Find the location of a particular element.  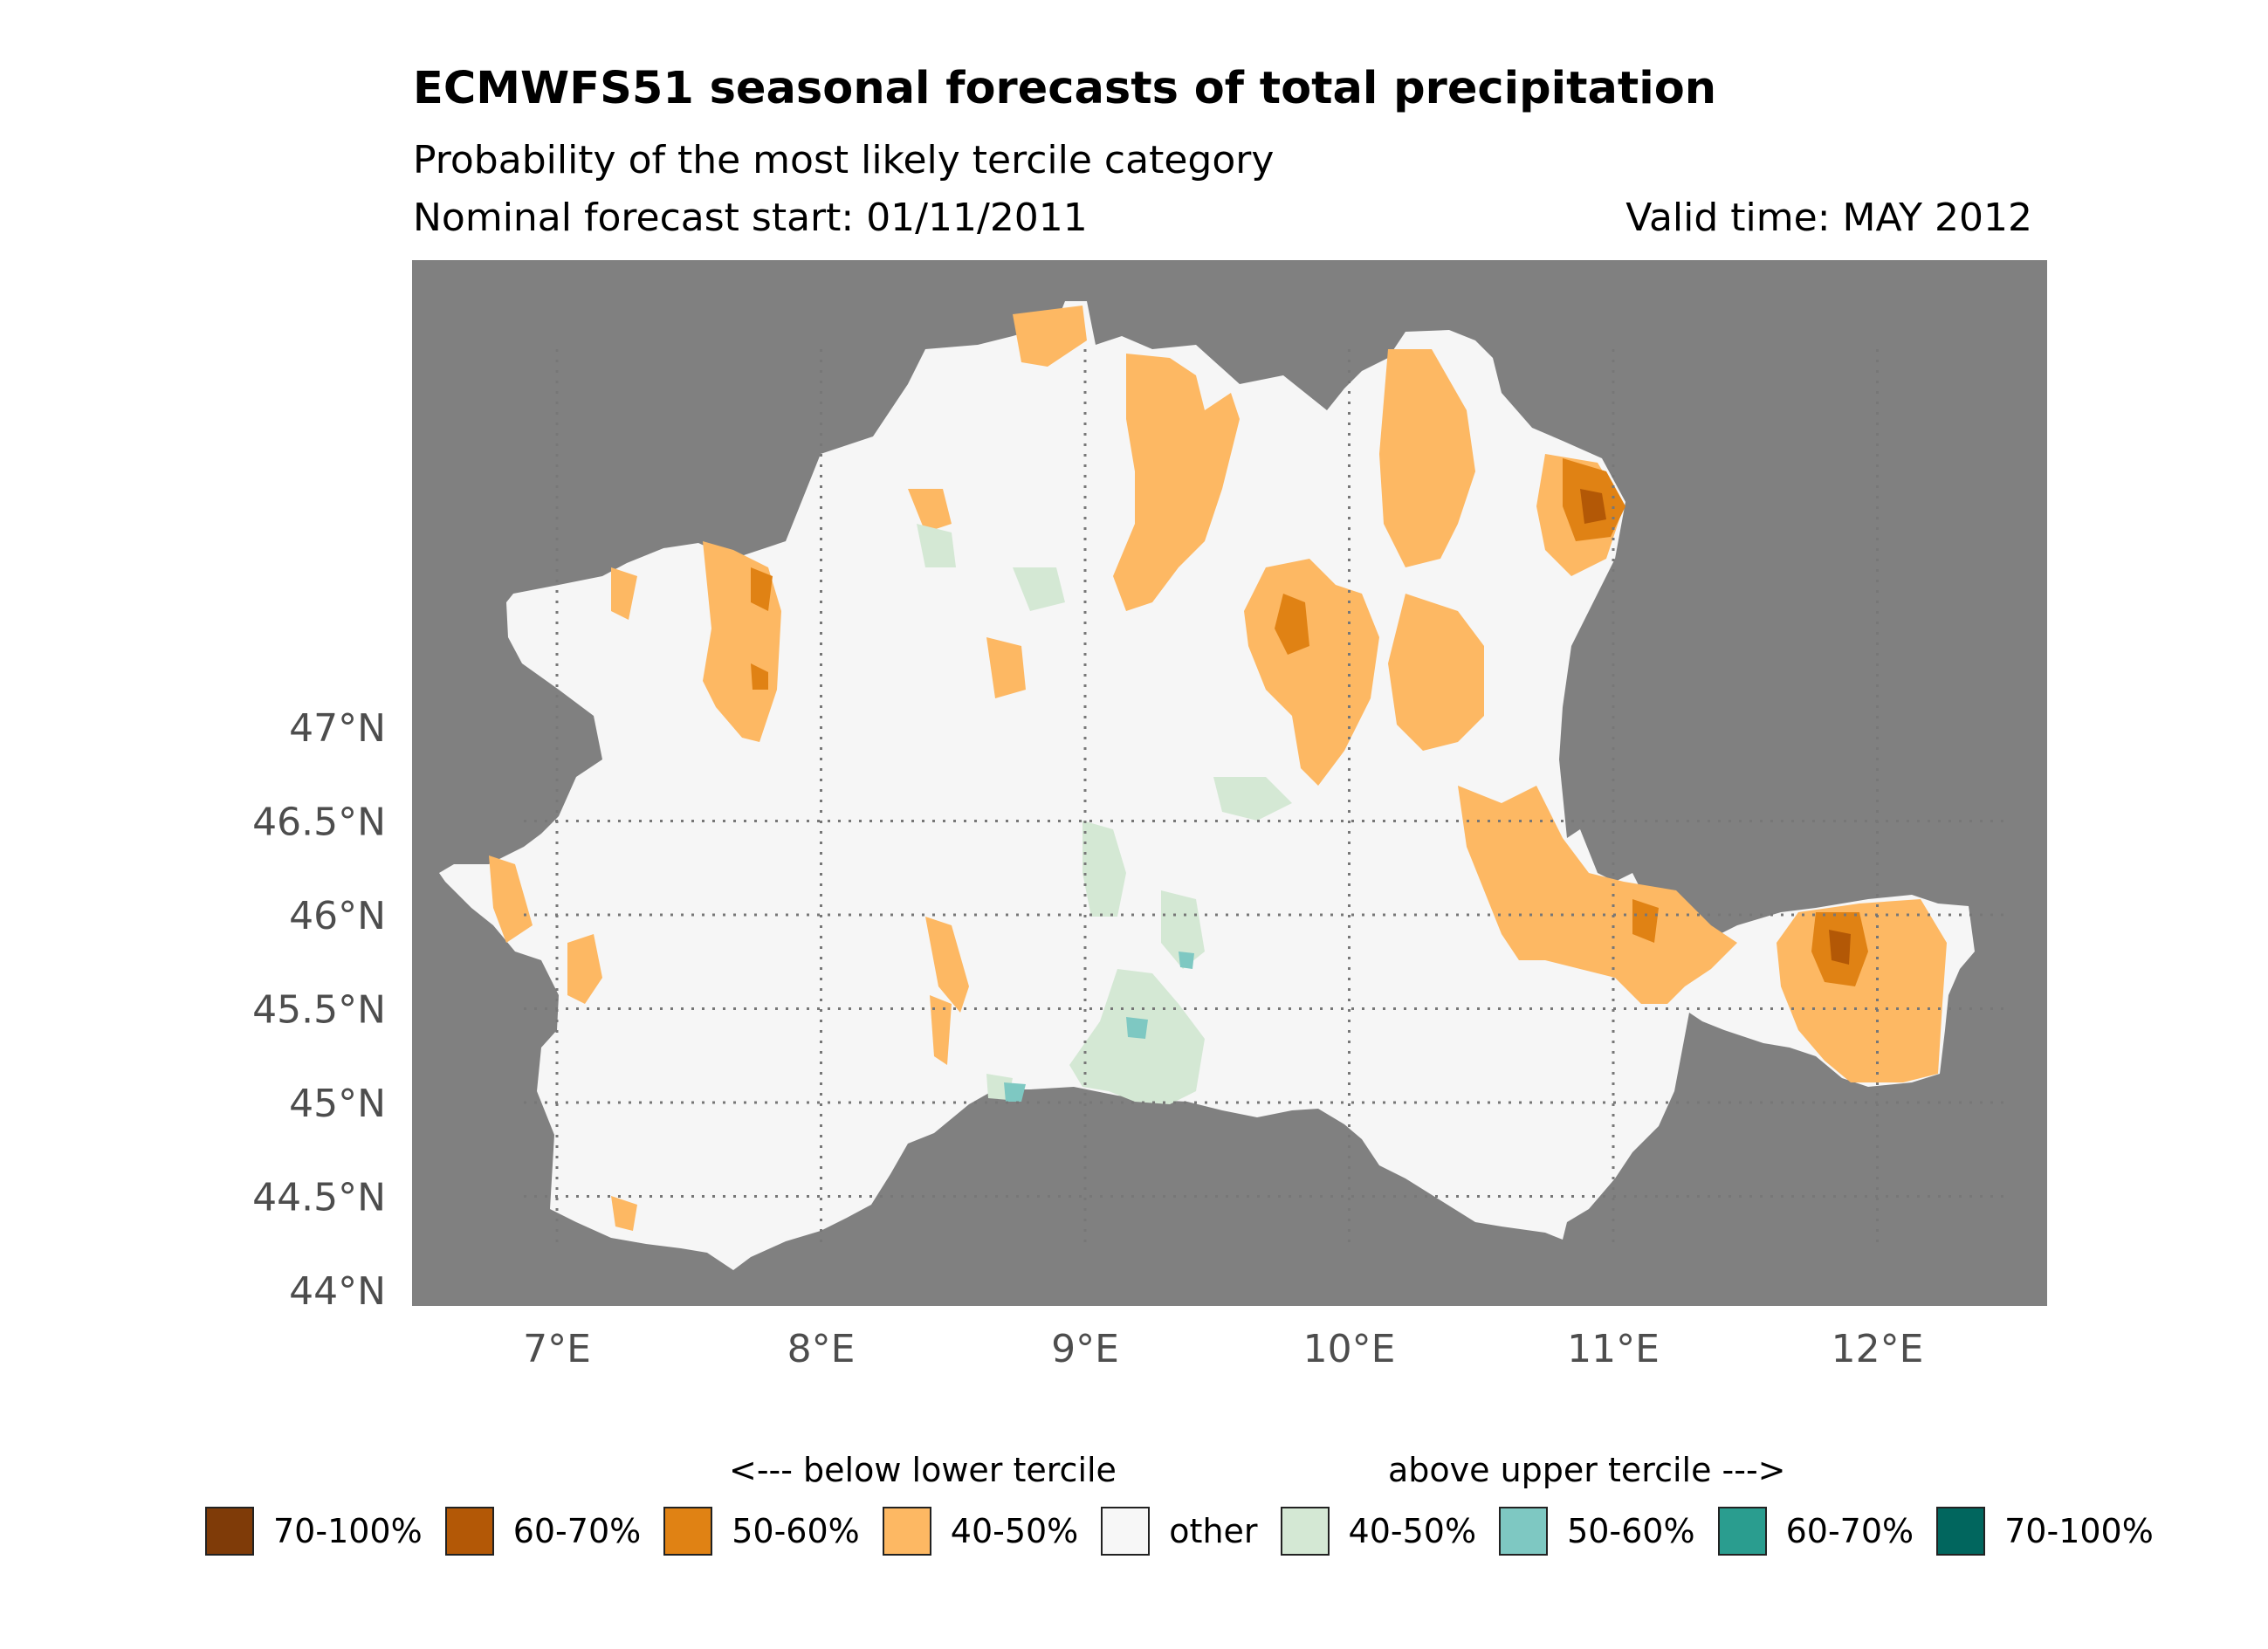

valid-time-label: Valid time: MAY 2012 is located at coordinates (1829, 218).